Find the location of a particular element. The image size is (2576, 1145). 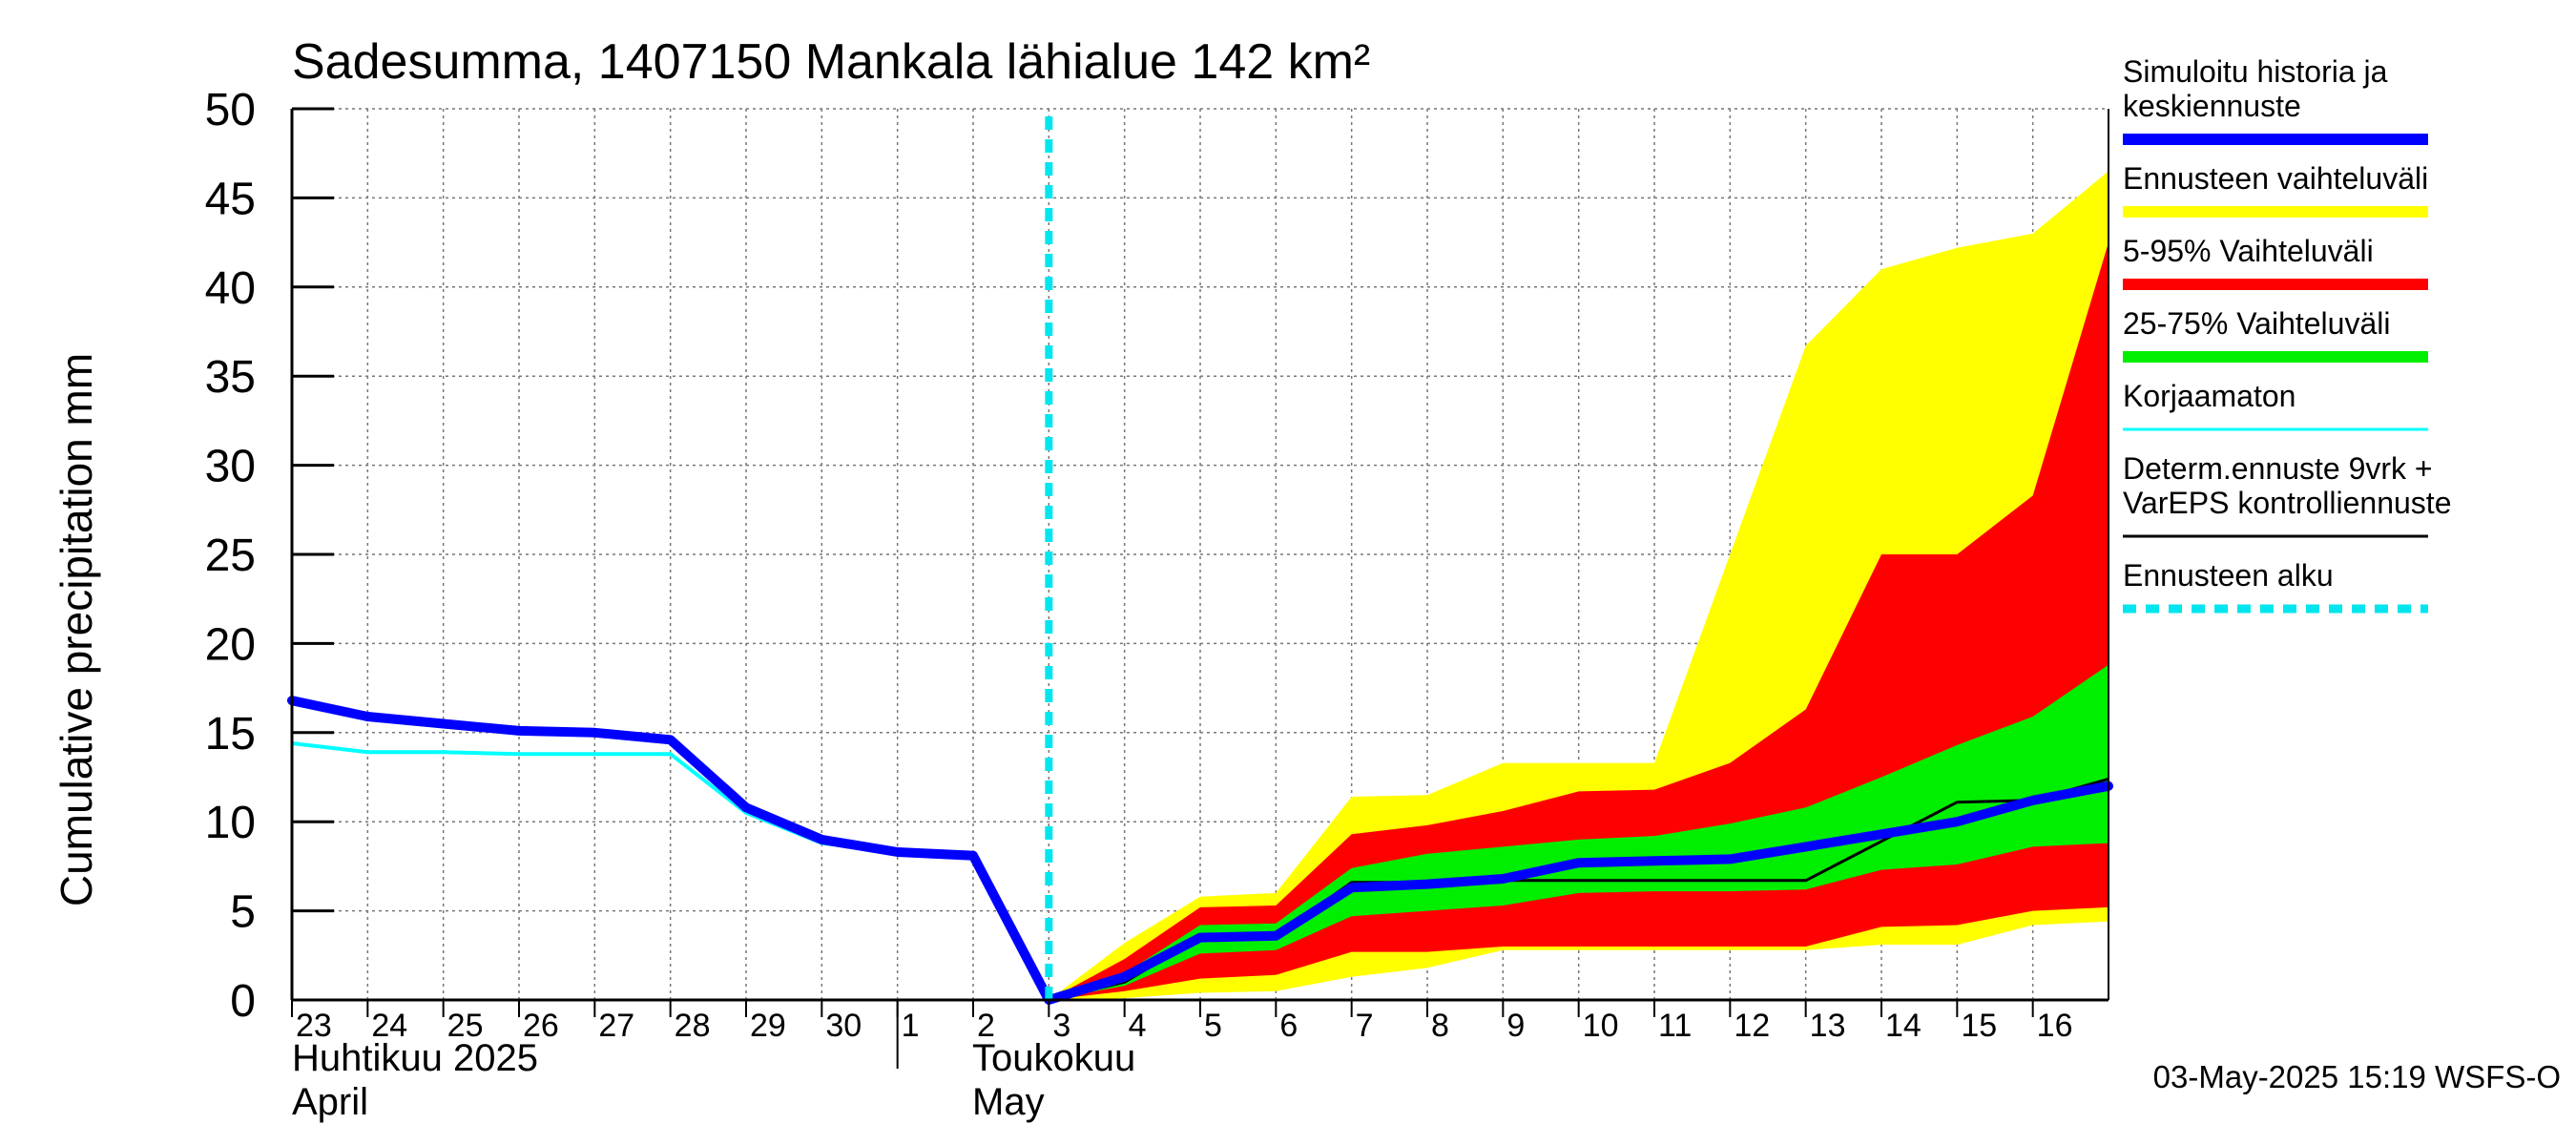

x-tick-label-28: 28 is located at coordinates (693, 1026).